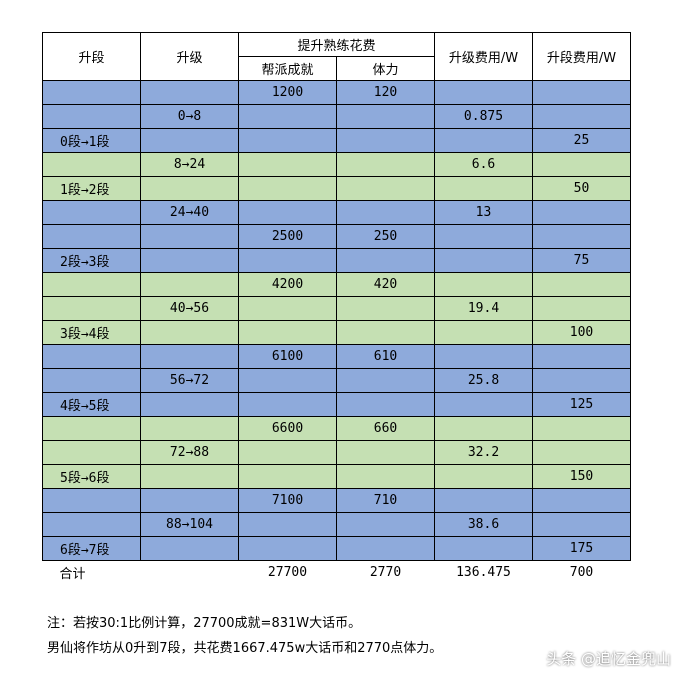 The image size is (685, 681). What do you see at coordinates (91, 188) in the screenshot?
I see `table-cell: 1段→2段` at bounding box center [91, 188].